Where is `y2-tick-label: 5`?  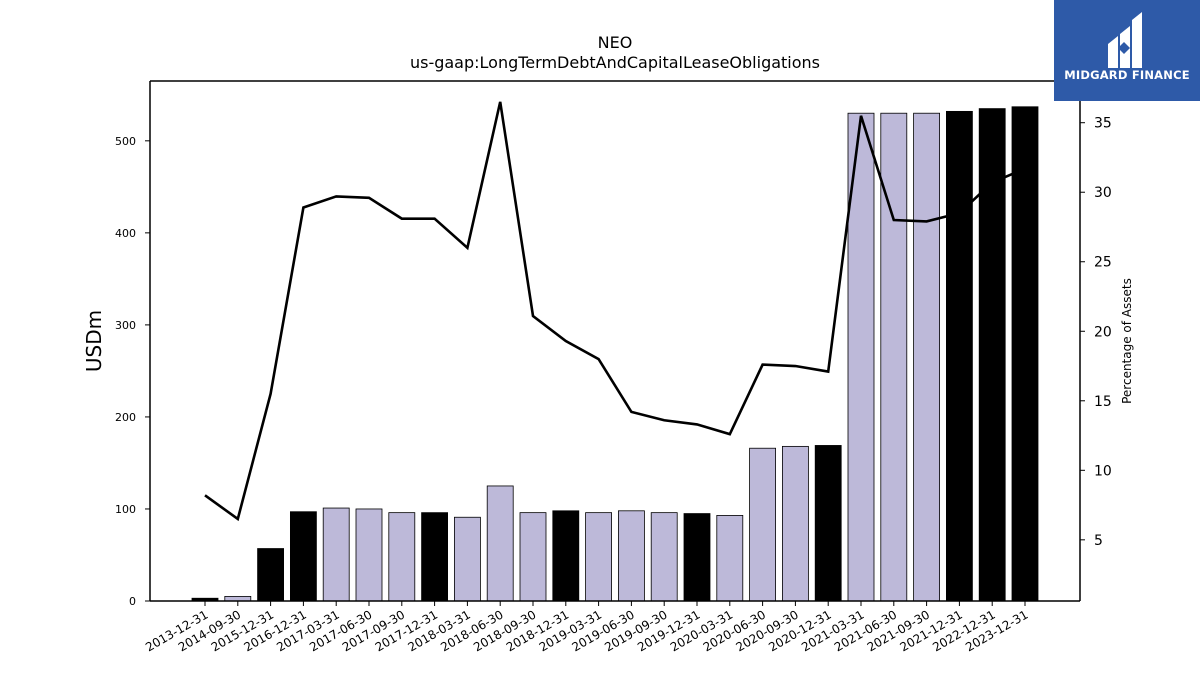
y2-tick-label: 5 is located at coordinates (1098, 541).